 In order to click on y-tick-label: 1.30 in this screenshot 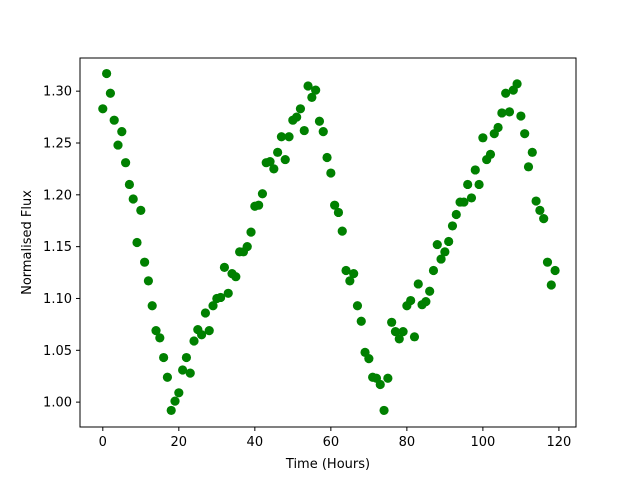, I will do `click(57, 92)`.